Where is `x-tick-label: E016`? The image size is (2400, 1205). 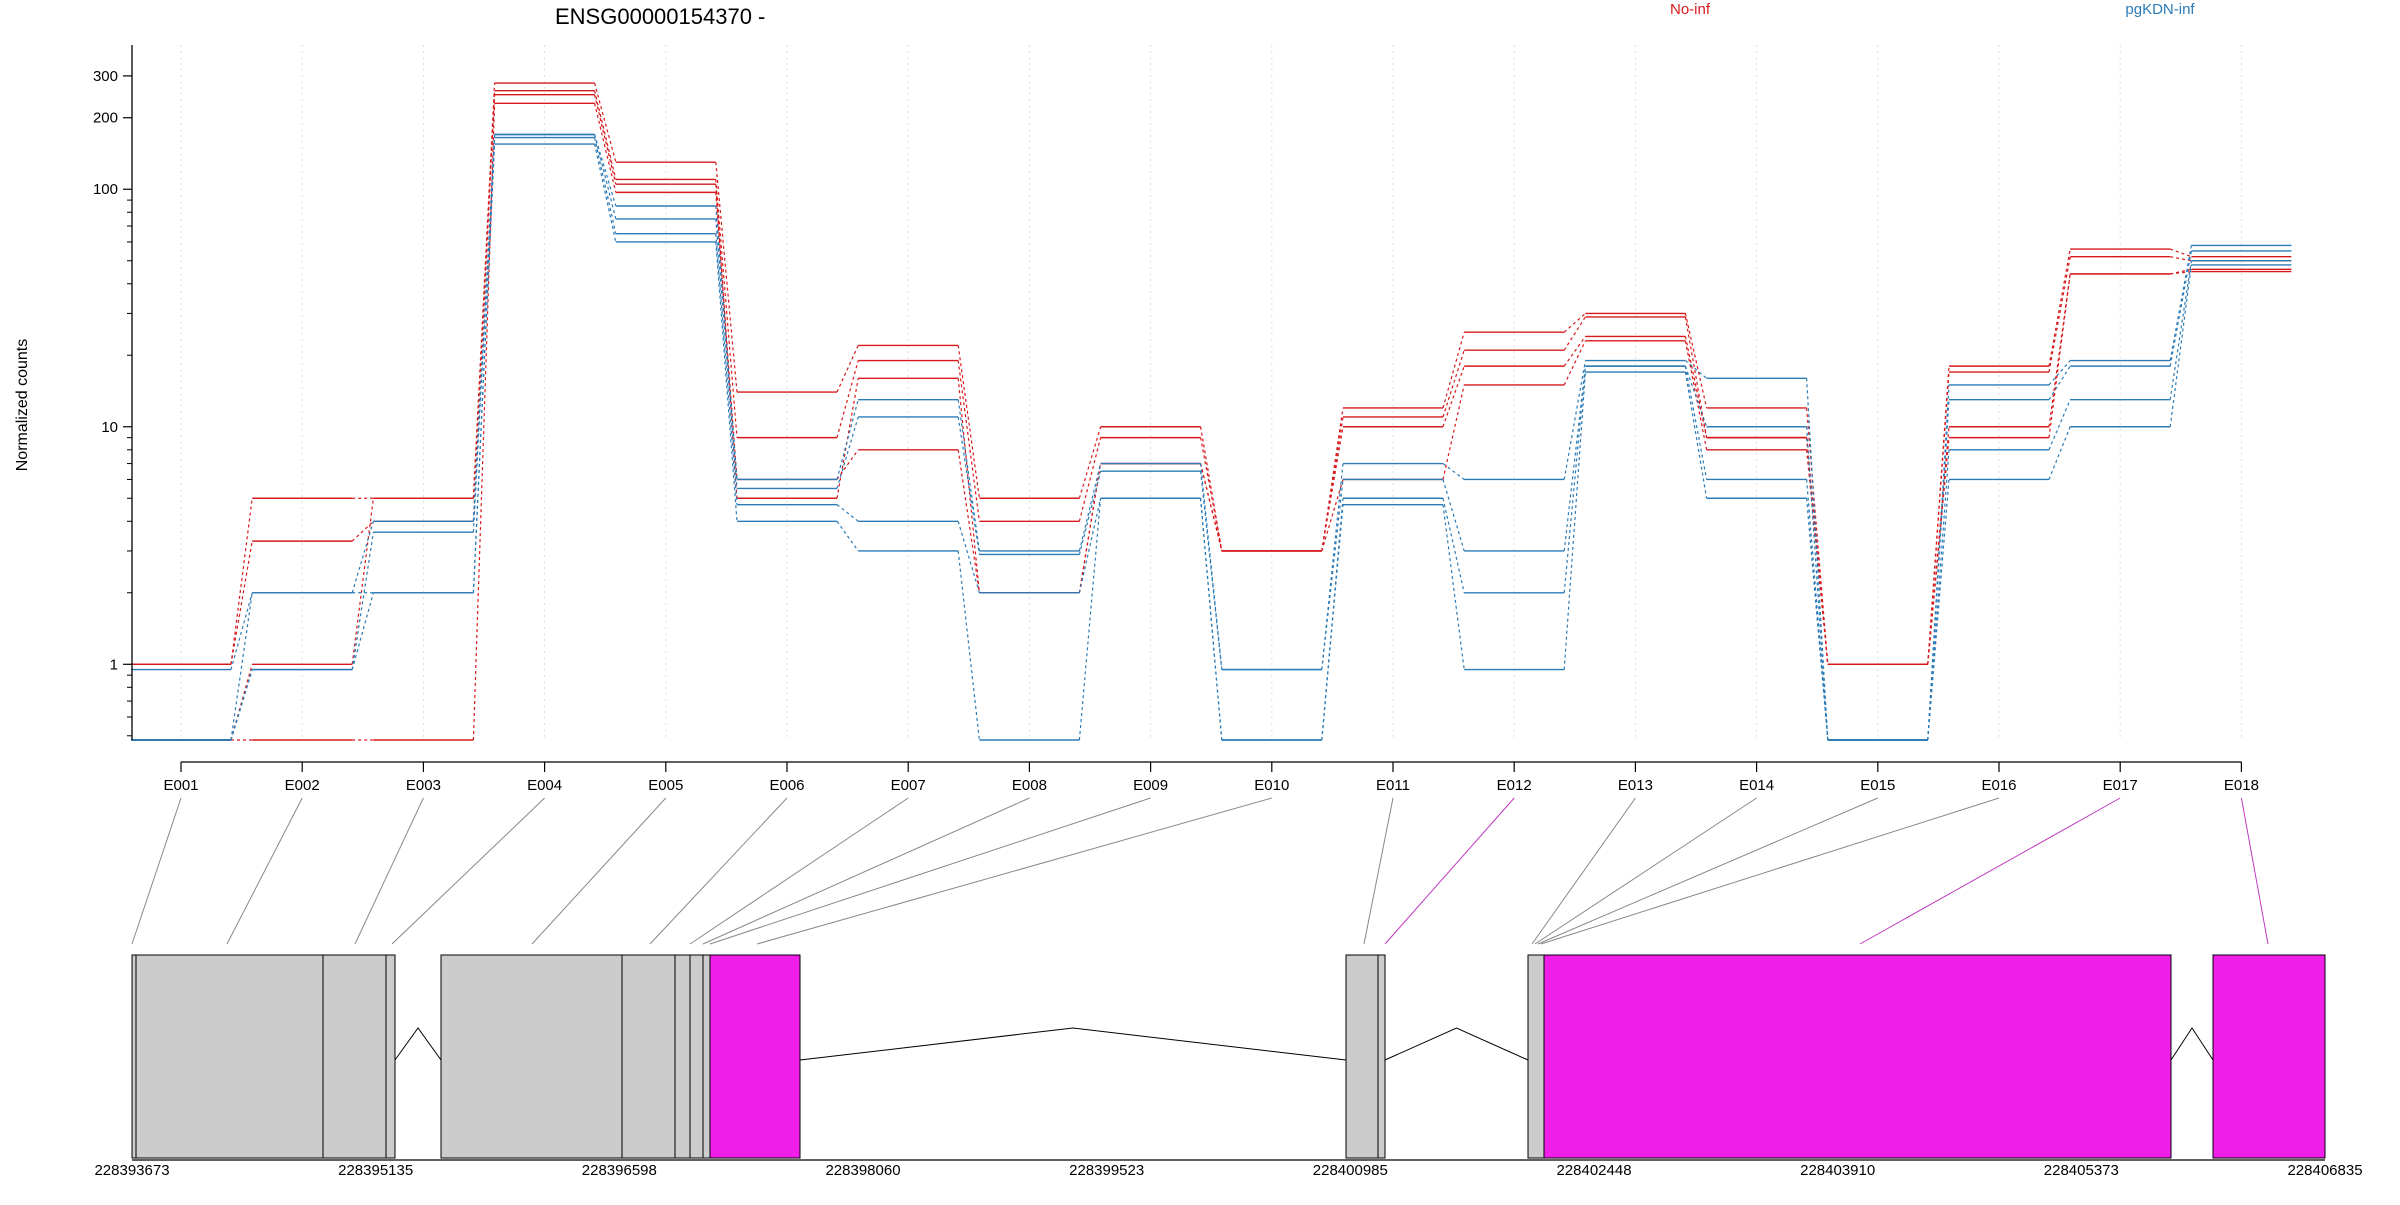 x-tick-label: E016 is located at coordinates (1998, 785).